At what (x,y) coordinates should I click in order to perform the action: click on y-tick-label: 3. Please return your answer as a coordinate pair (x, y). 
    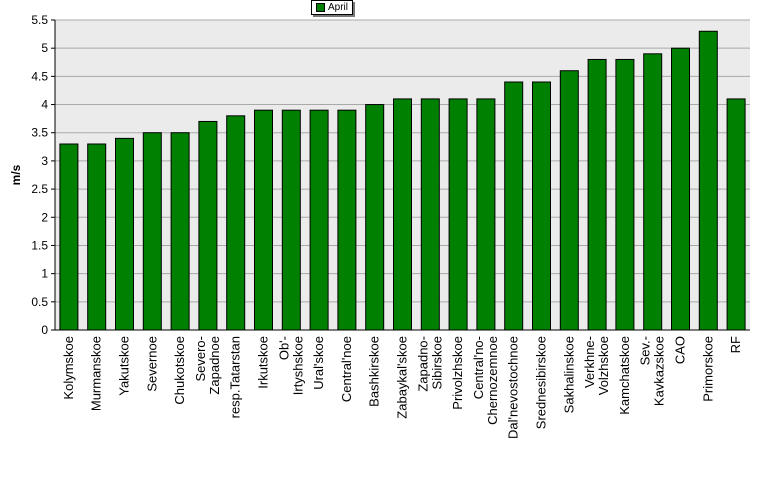
    Looking at the image, I should click on (44, 161).